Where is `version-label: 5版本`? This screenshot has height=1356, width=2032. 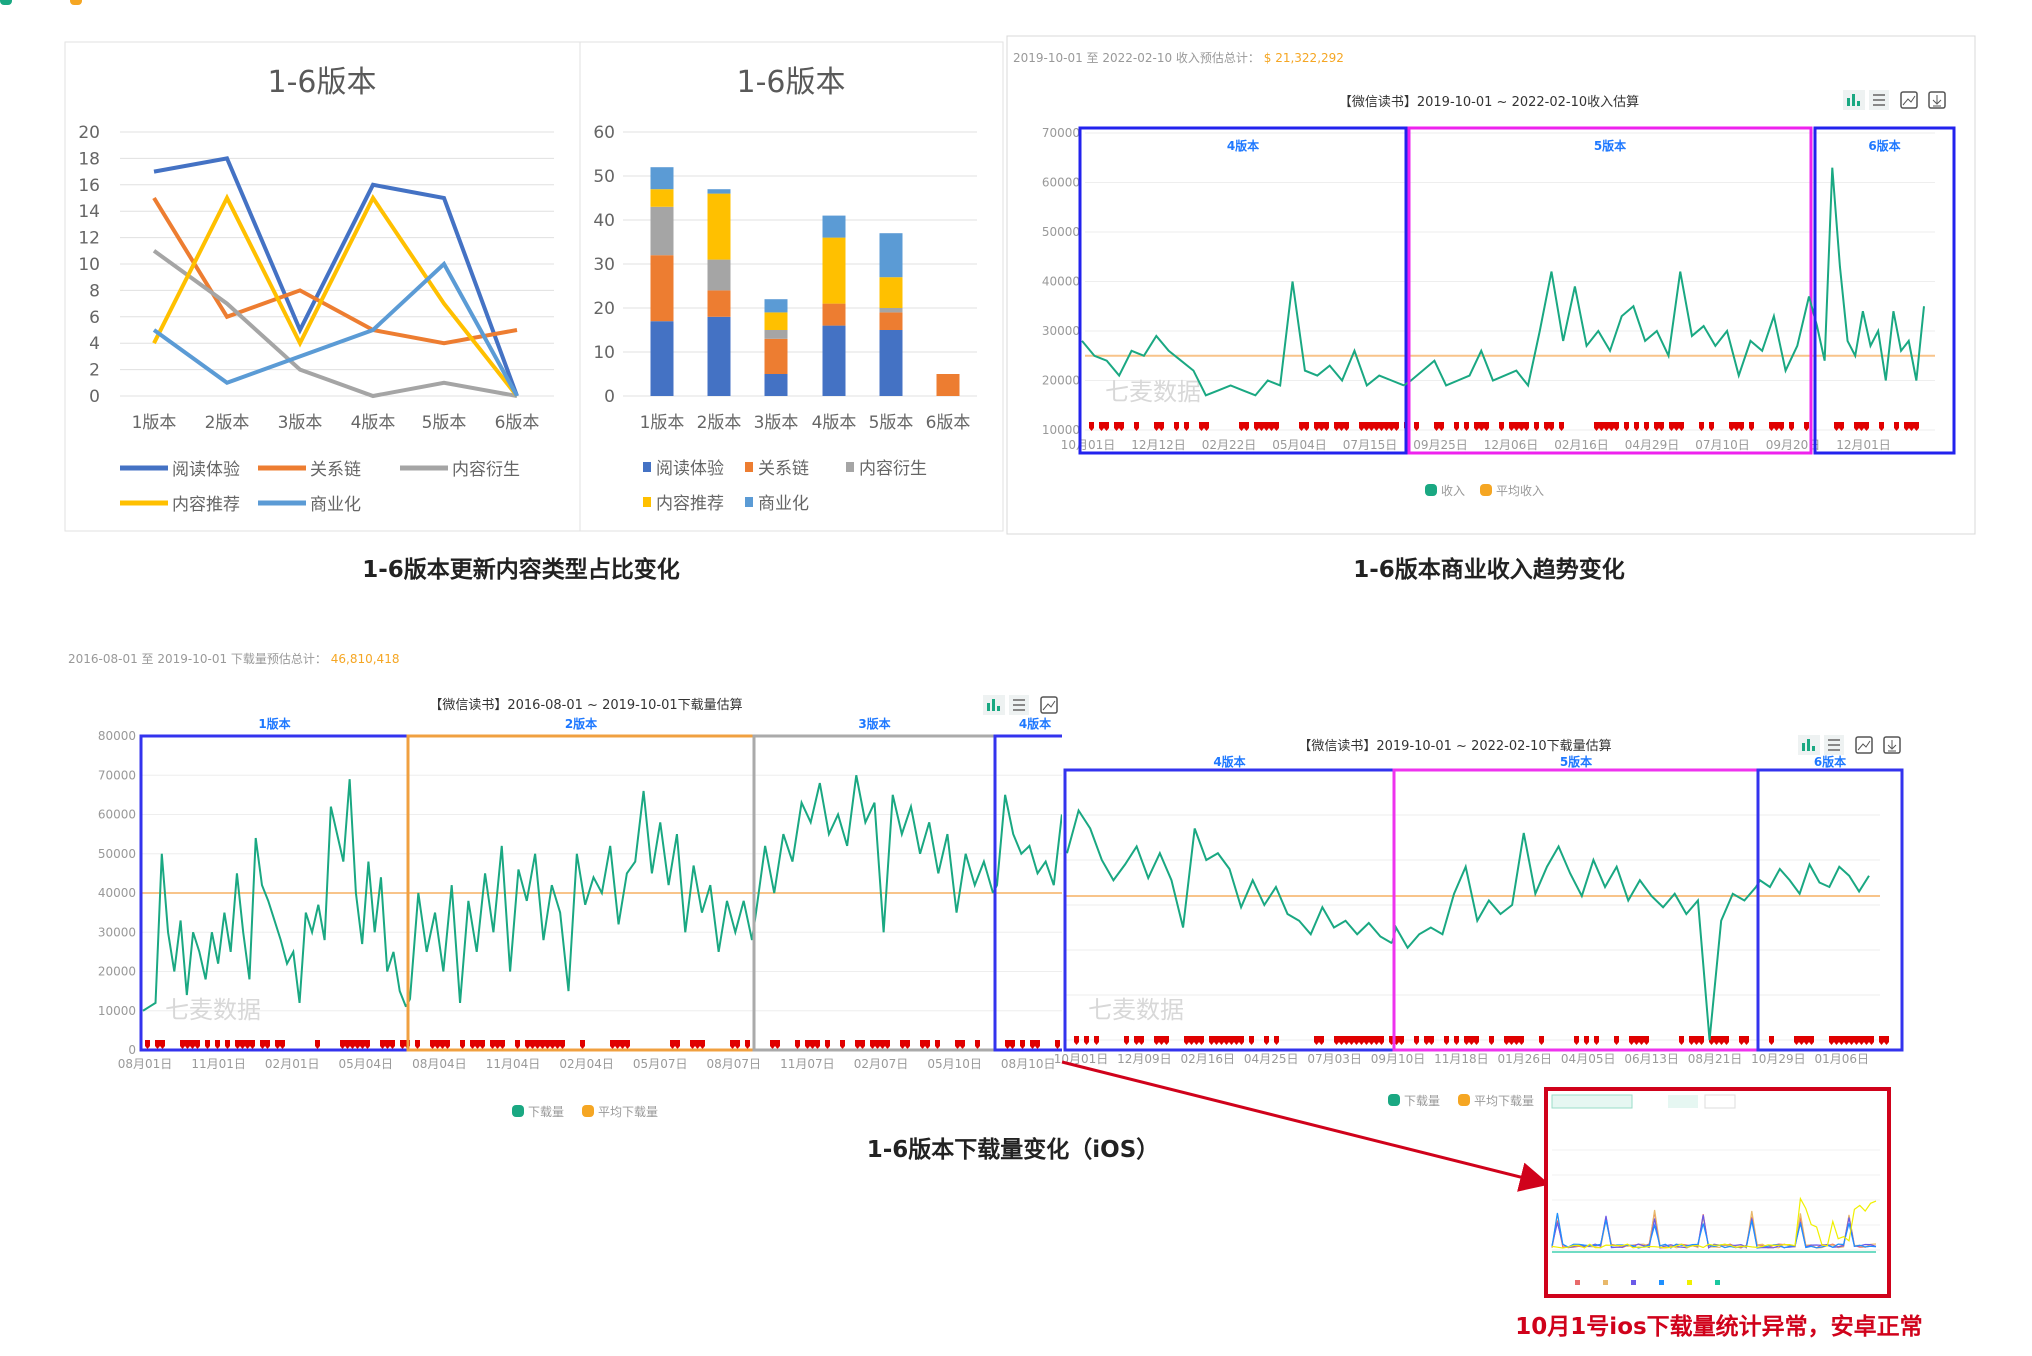
version-label: 5版本 is located at coordinates (1576, 761).